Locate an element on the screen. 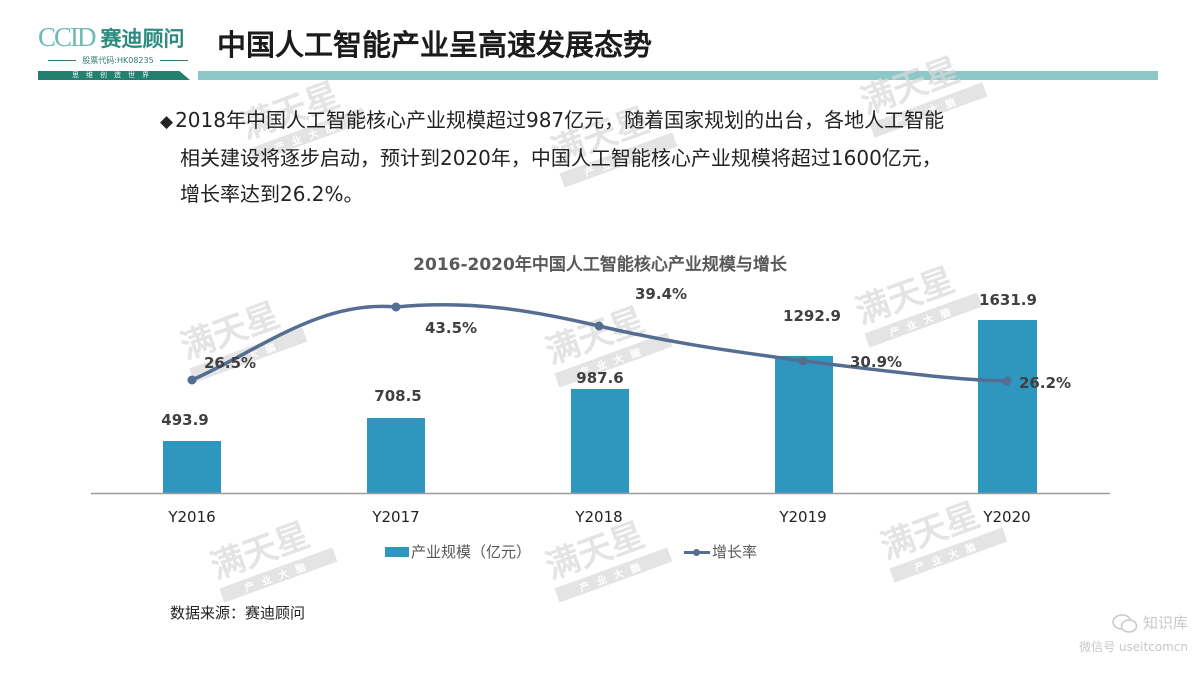  logo-wordmark: CCID 赛迪顾问 is located at coordinates (111, 37).